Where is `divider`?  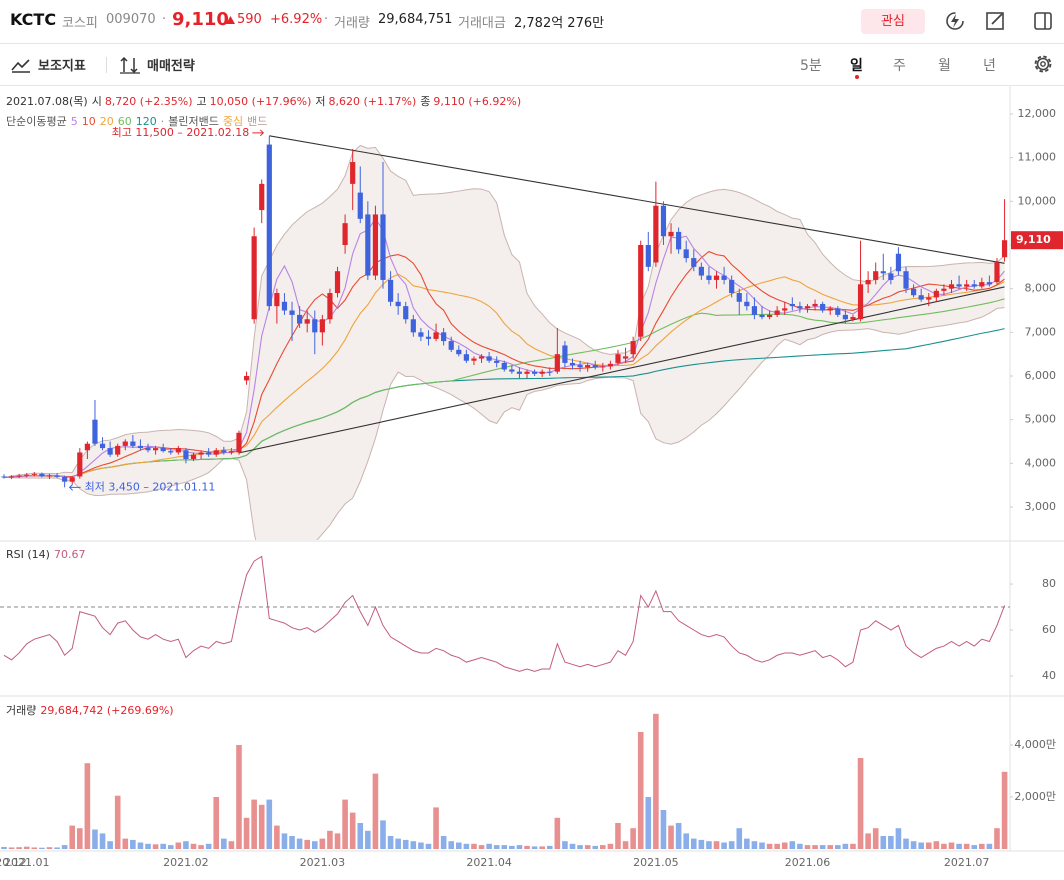
divider is located at coordinates (106, 65).